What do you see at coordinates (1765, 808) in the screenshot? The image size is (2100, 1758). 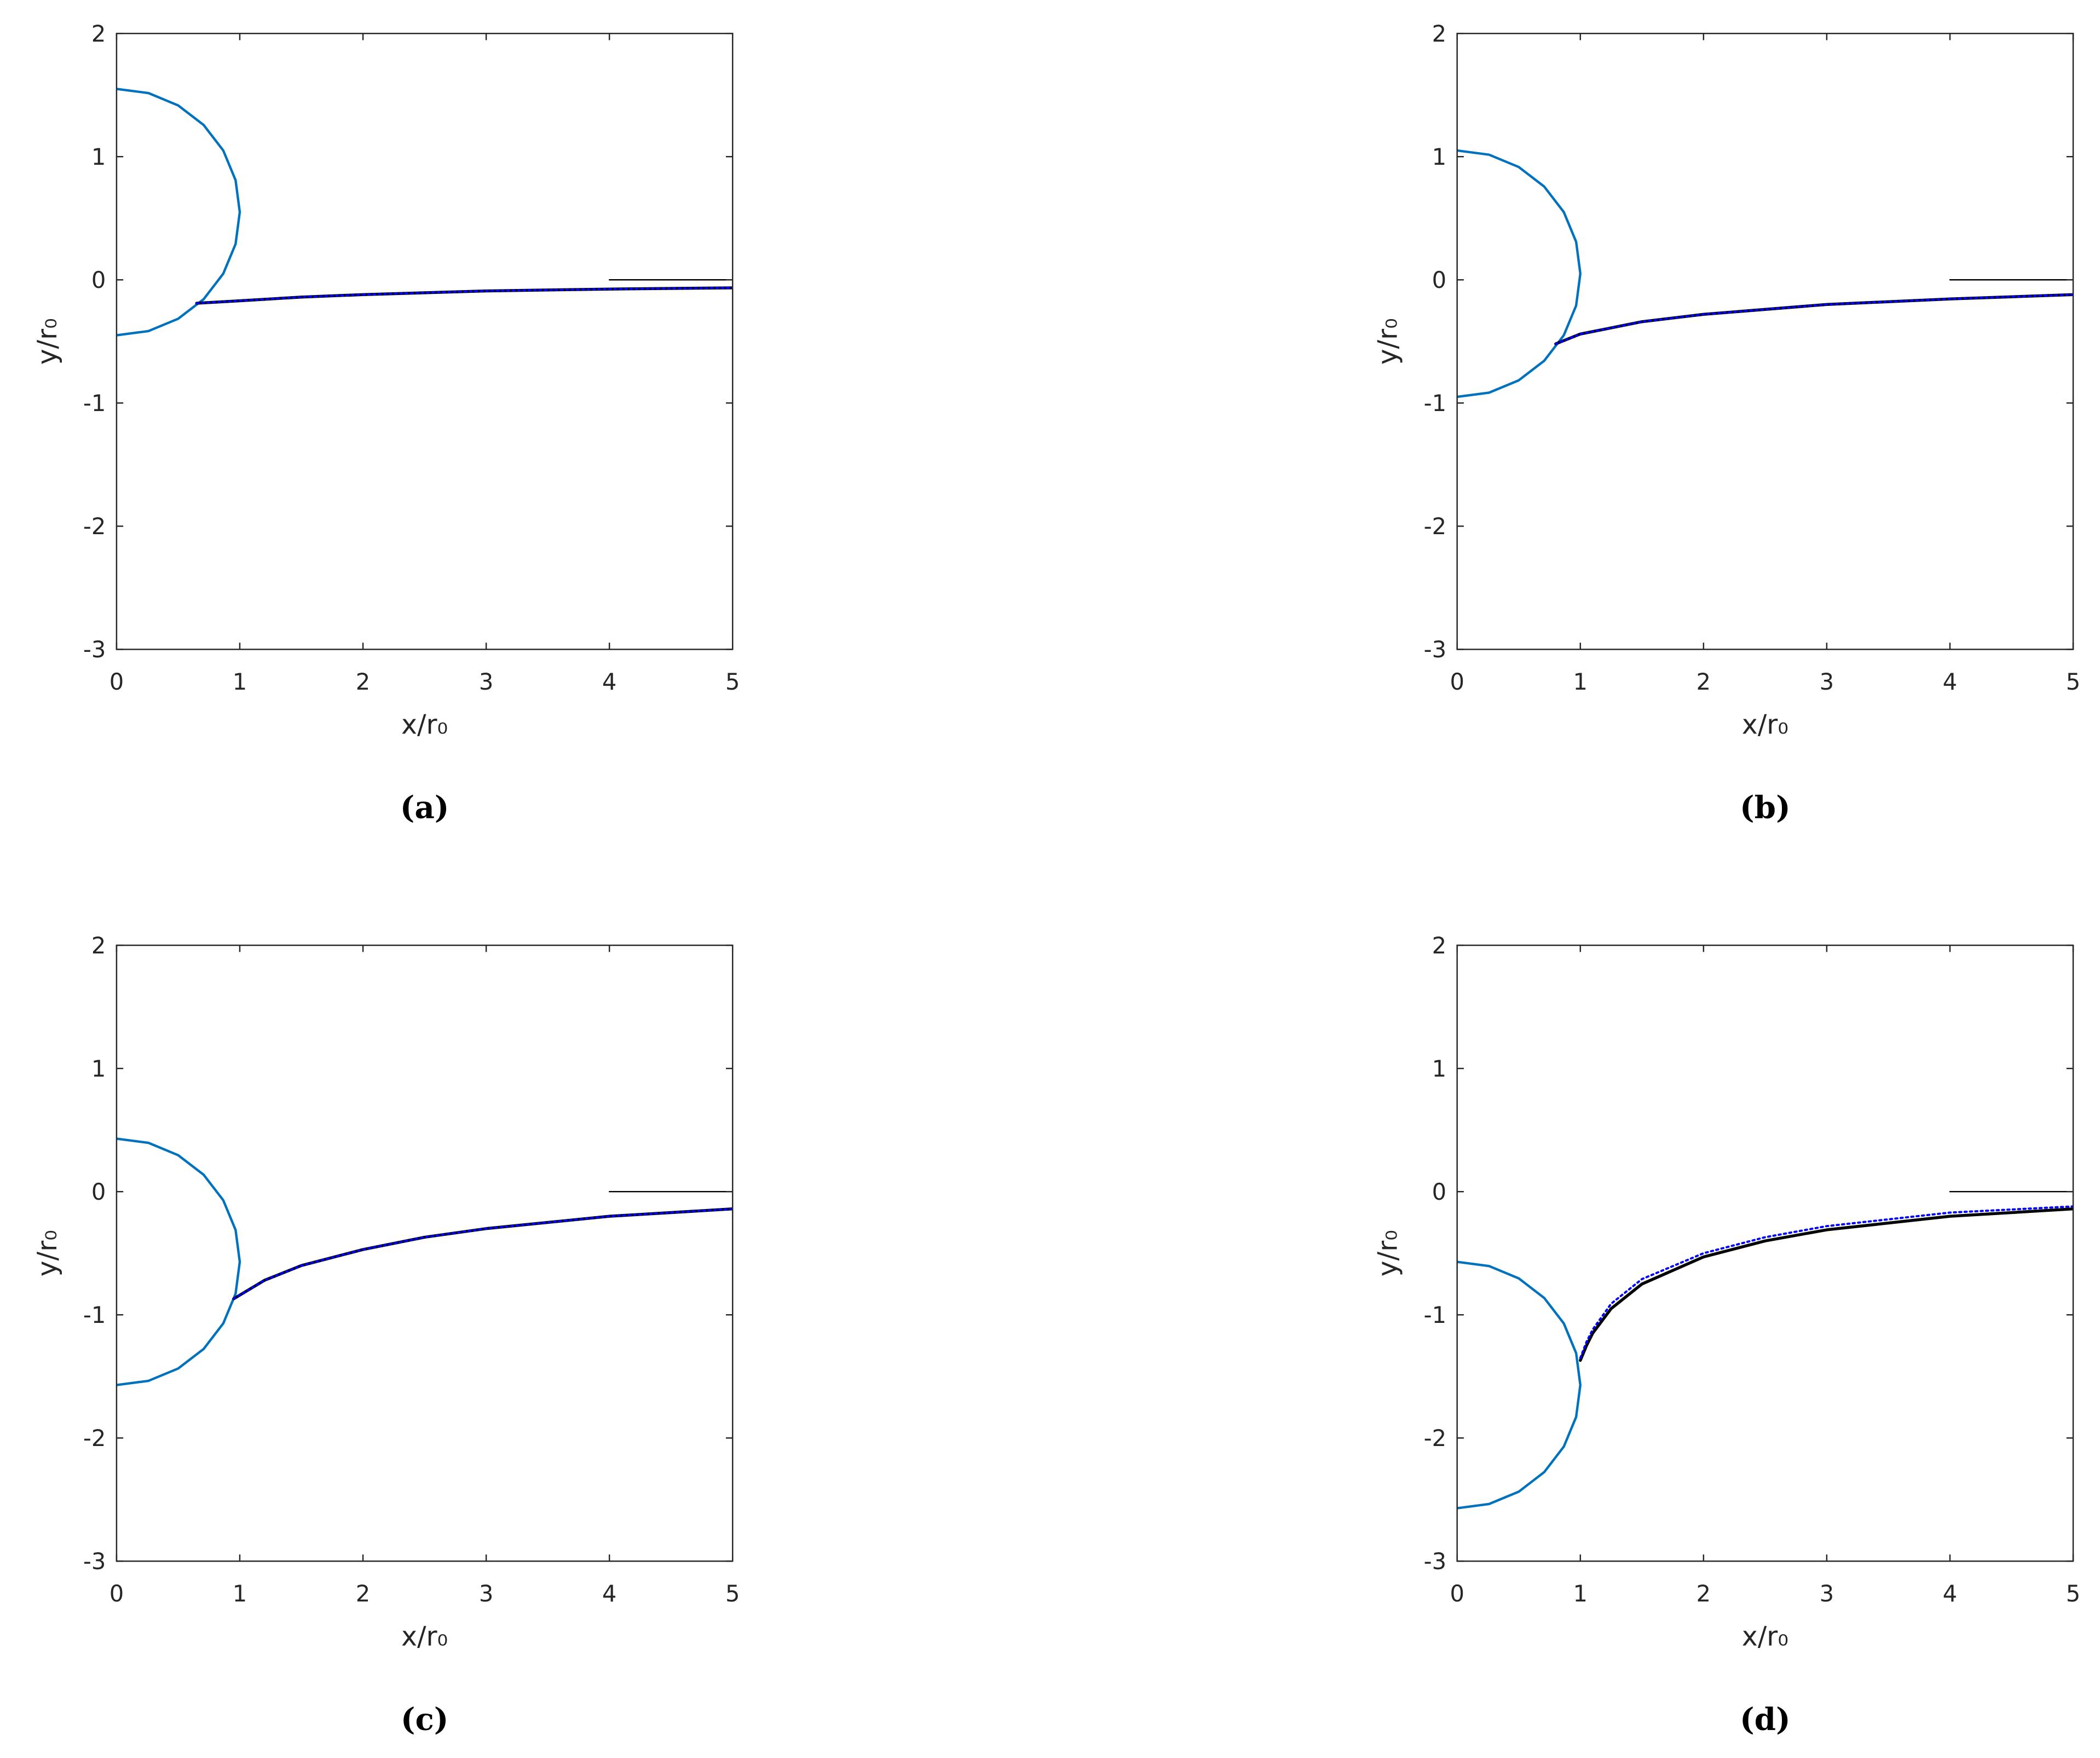 I see `caption: (b)` at bounding box center [1765, 808].